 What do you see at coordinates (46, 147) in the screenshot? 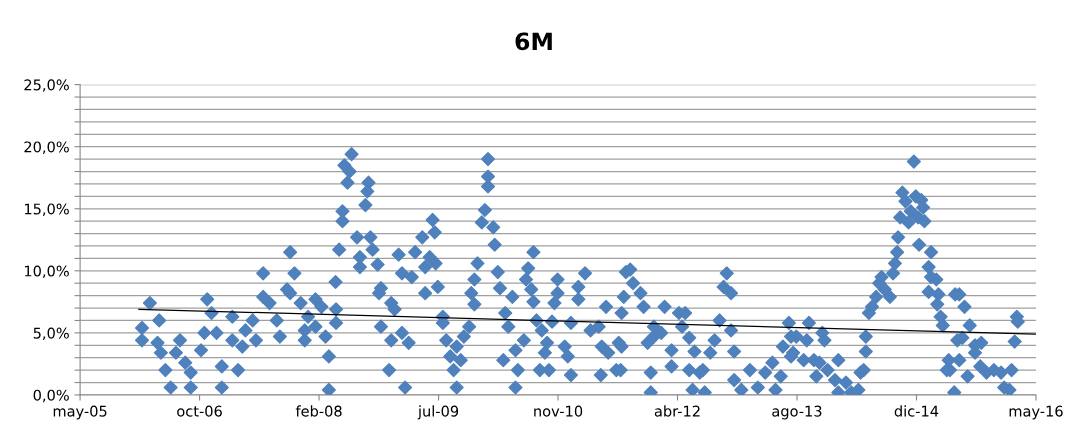
I see `y-tick-label: 20,0%` at bounding box center [46, 147].